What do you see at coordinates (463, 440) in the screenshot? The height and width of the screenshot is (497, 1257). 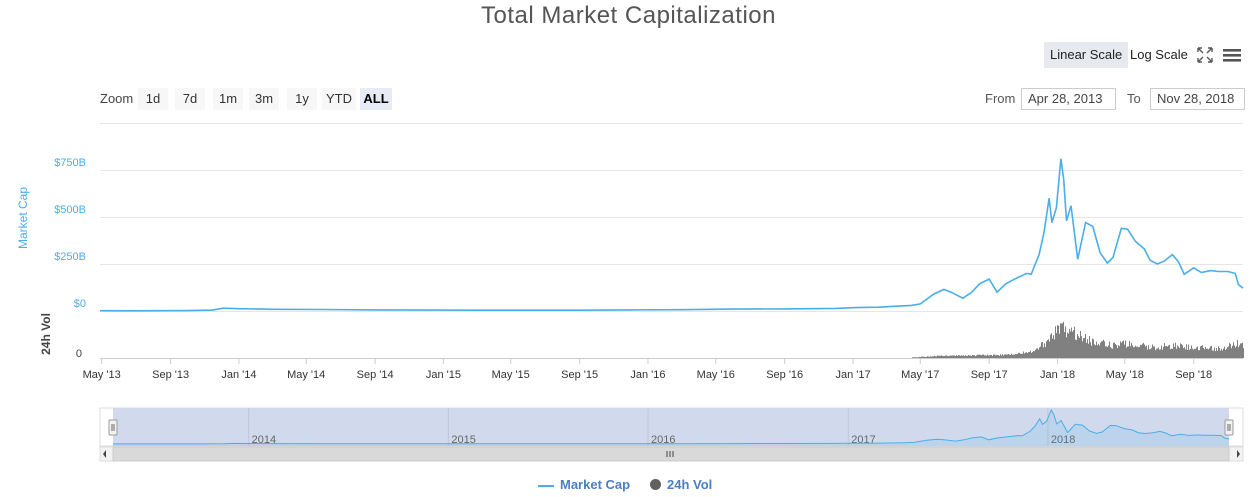 I see `navigator-year-label: 2015` at bounding box center [463, 440].